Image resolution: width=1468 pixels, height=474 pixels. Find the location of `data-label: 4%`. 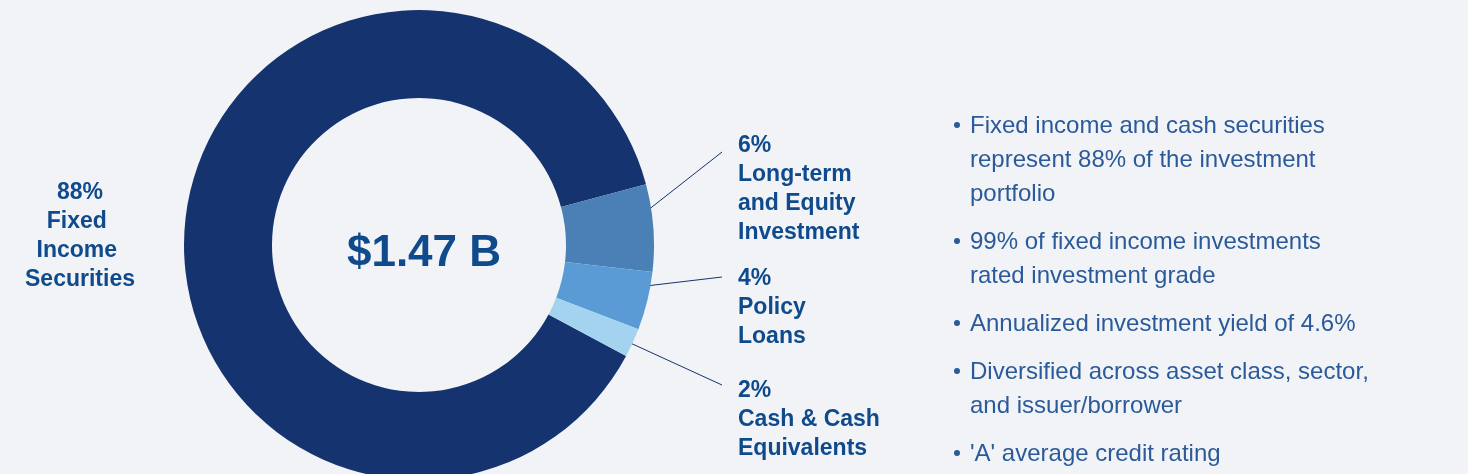

data-label: 4% is located at coordinates (755, 276).